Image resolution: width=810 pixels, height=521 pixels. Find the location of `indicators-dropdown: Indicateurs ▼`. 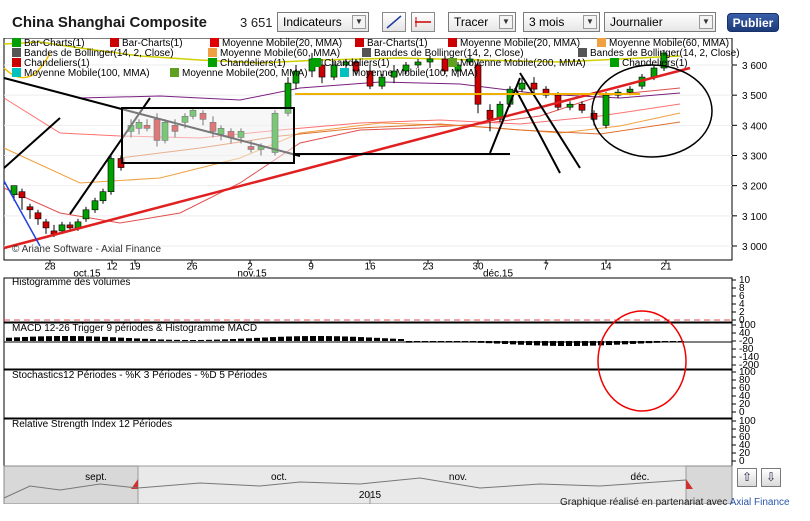

indicators-dropdown: Indicateurs ▼ is located at coordinates (323, 22).